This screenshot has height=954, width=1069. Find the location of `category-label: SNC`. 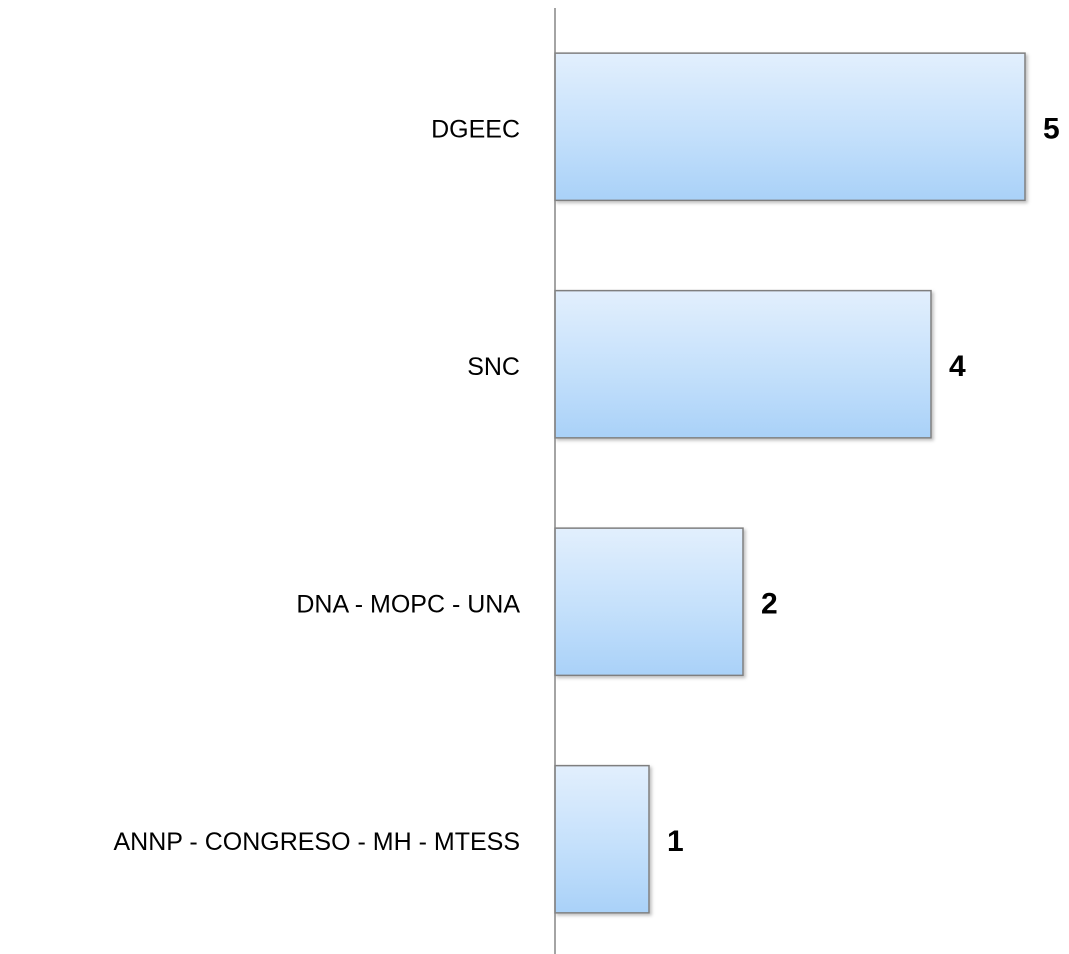

category-label: SNC is located at coordinates (493, 367).